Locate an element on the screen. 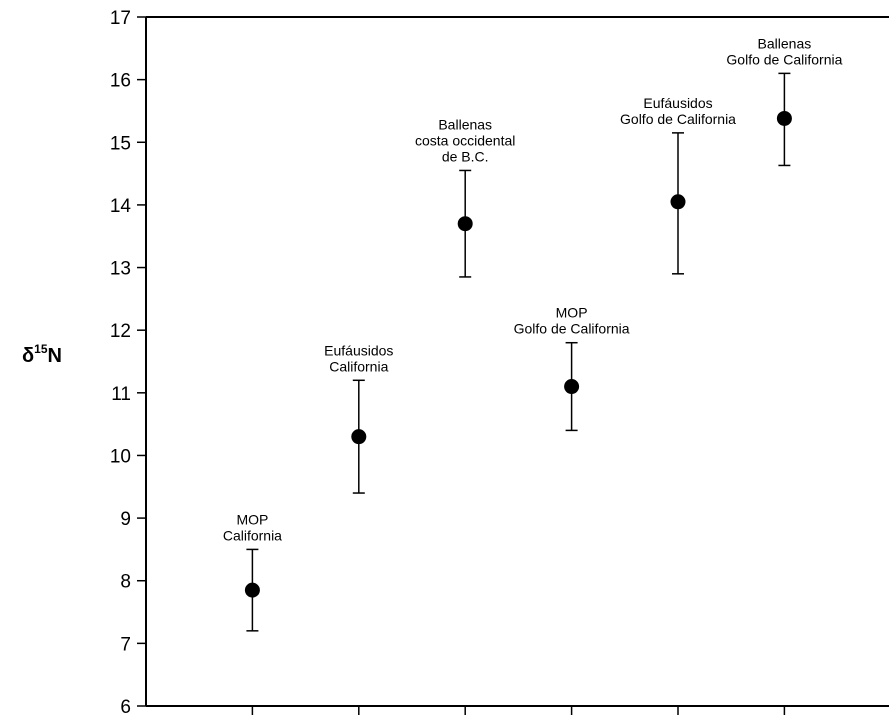  y-tick-label: 8 is located at coordinates (125, 582).